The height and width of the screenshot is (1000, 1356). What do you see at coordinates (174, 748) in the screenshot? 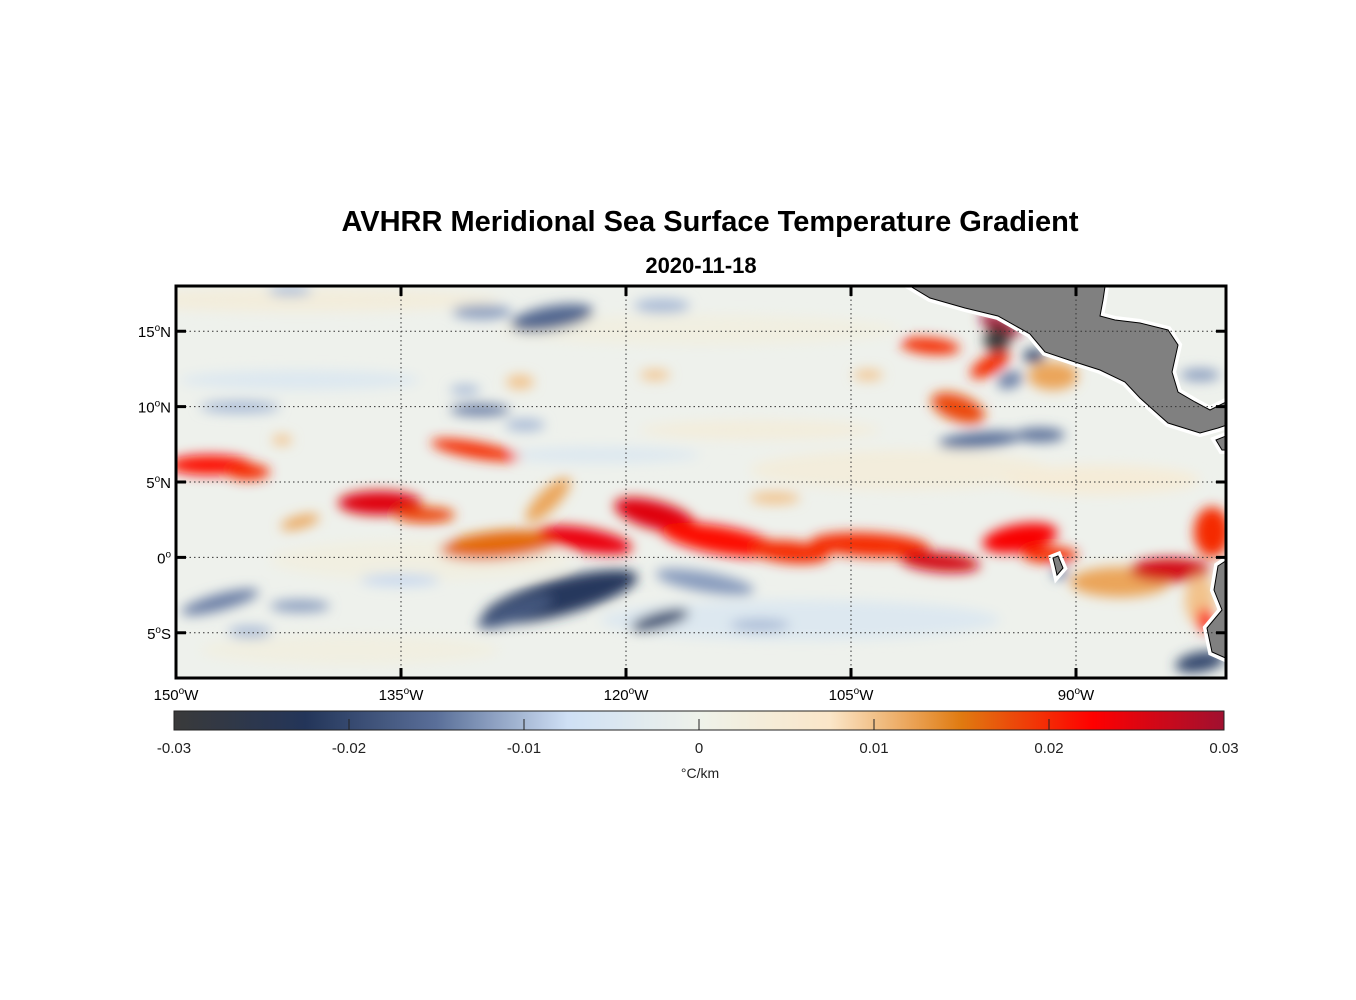
I see `colorbar-tick-label: -0.03` at bounding box center [174, 748].